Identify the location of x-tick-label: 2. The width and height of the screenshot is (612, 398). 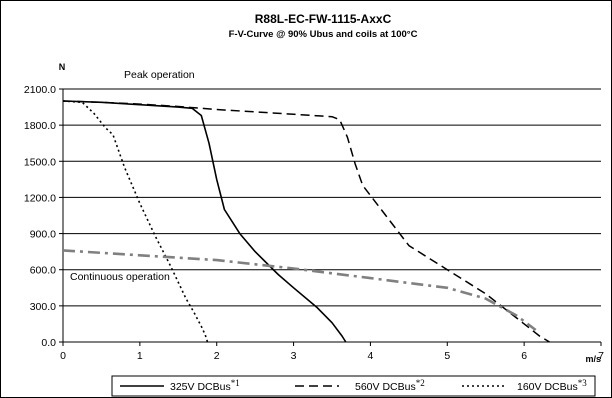
(217, 356).